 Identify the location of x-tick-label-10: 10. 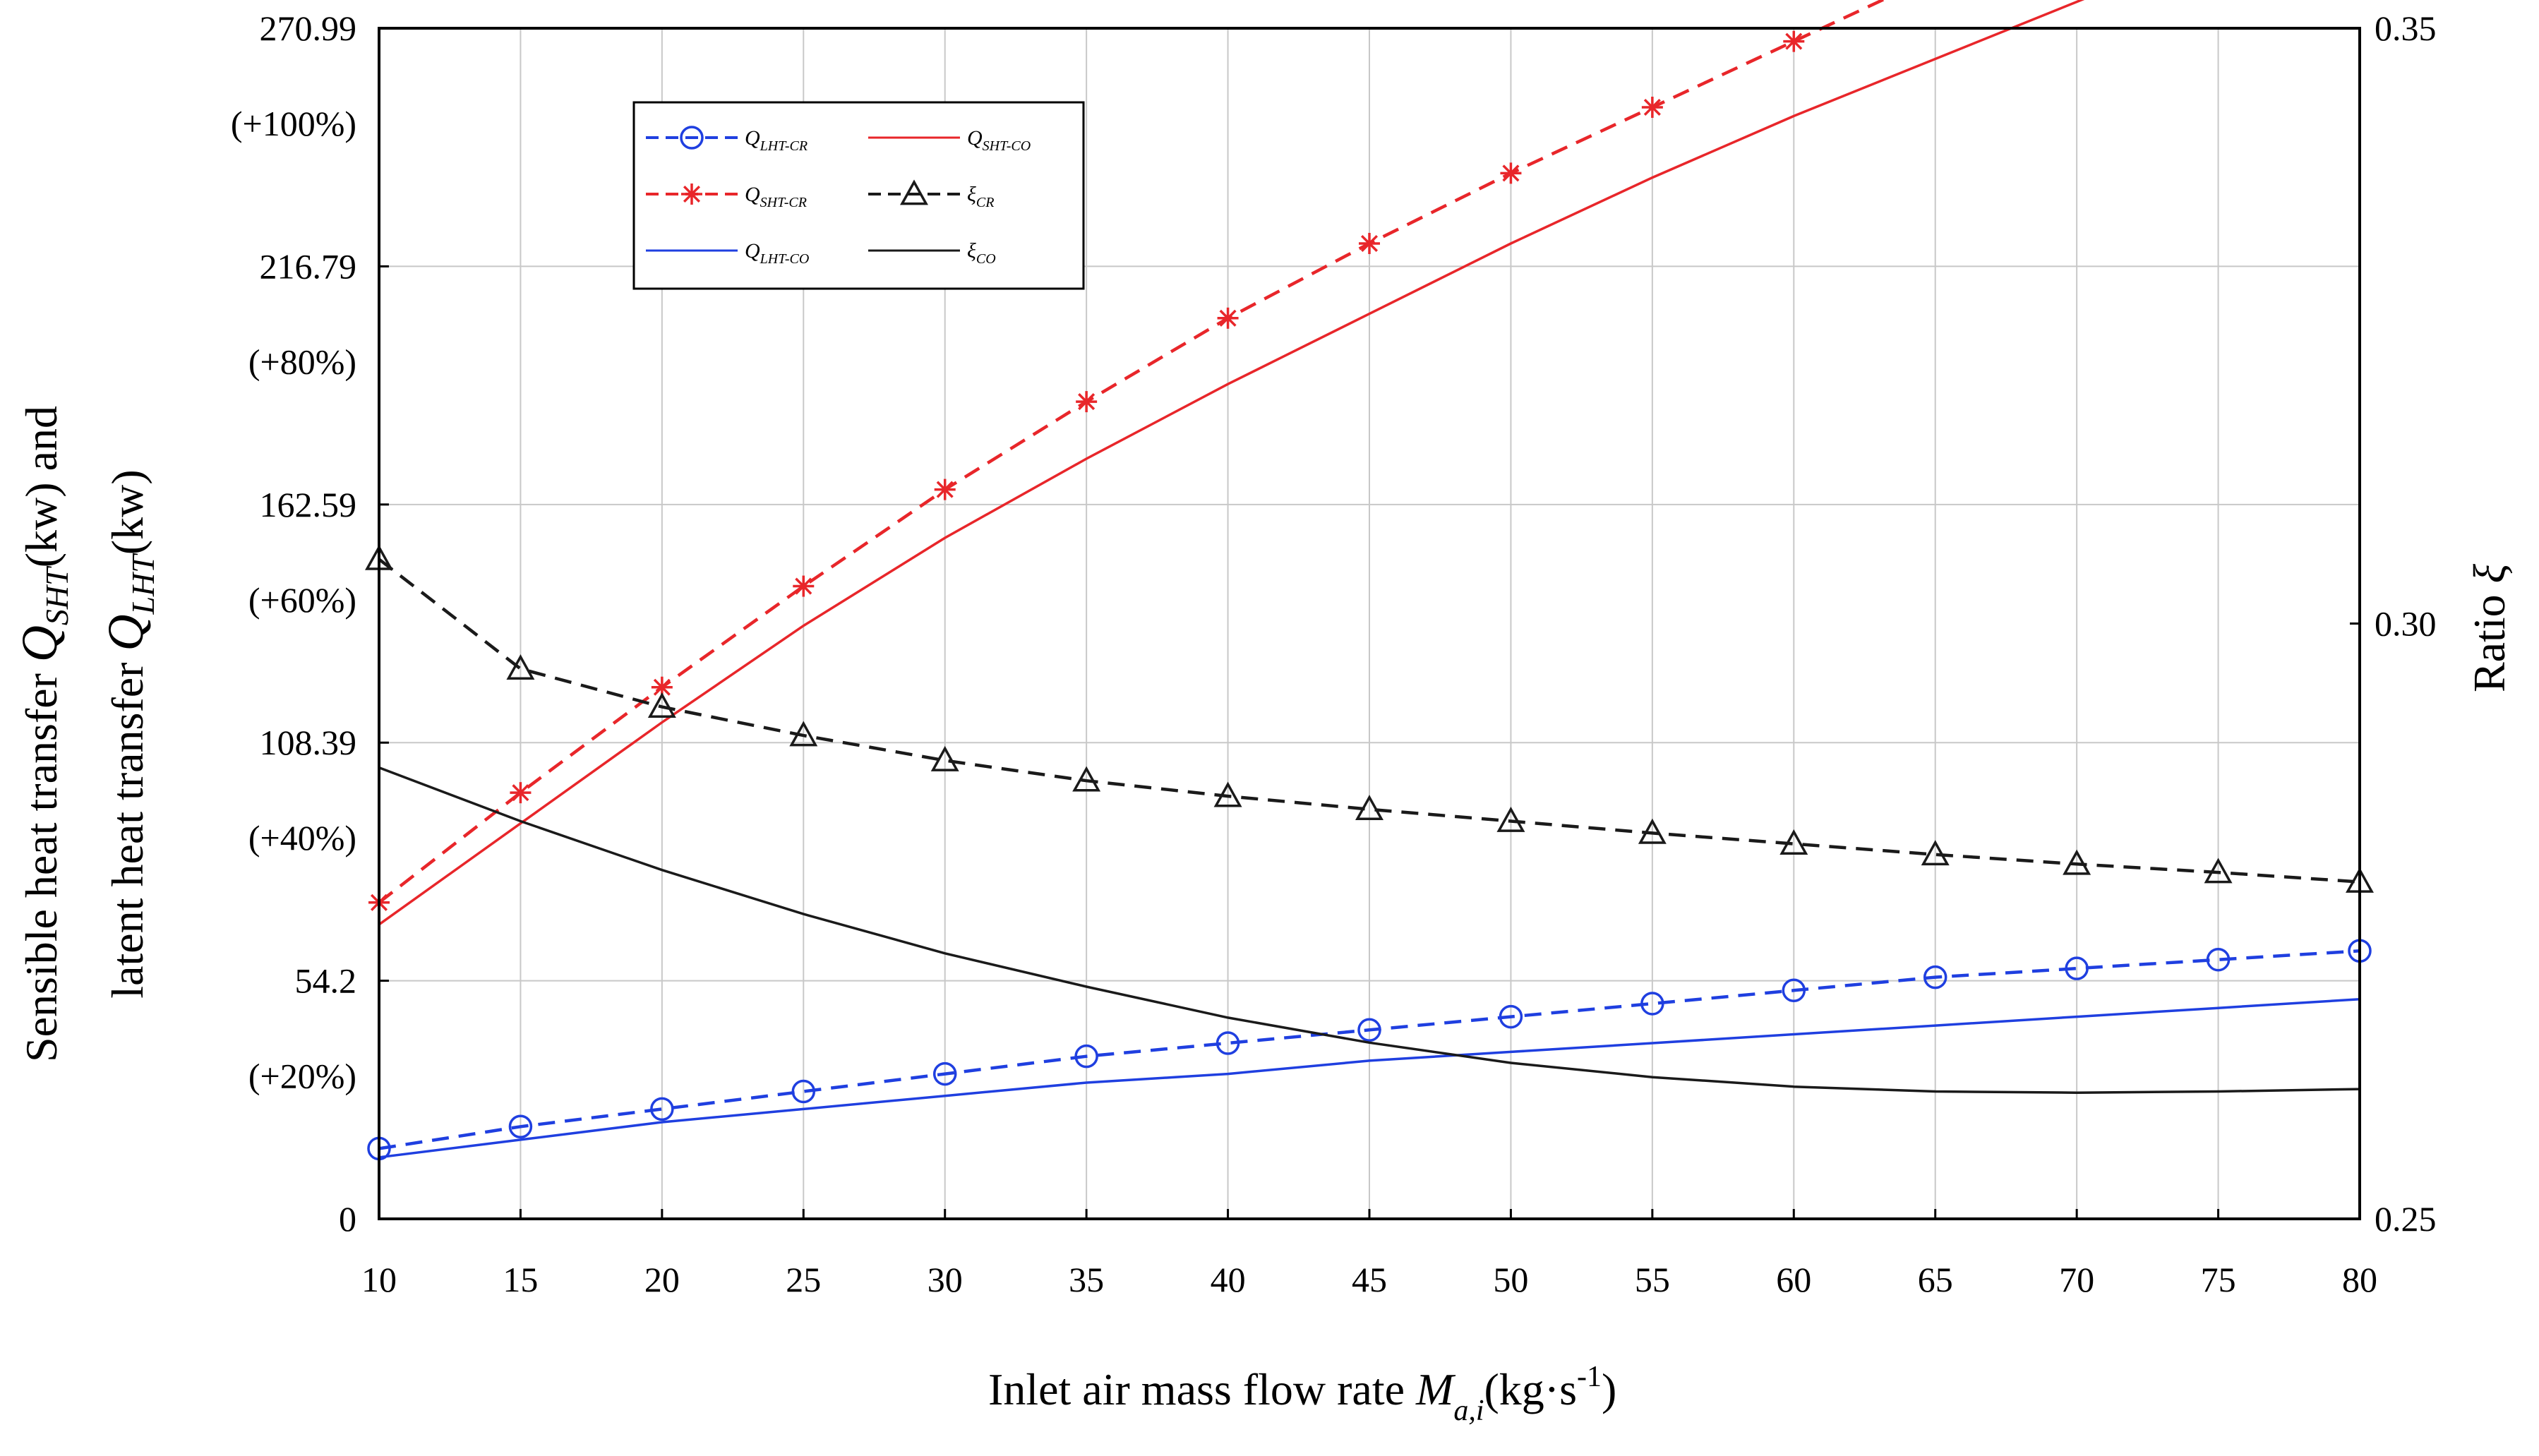
(379, 1279).